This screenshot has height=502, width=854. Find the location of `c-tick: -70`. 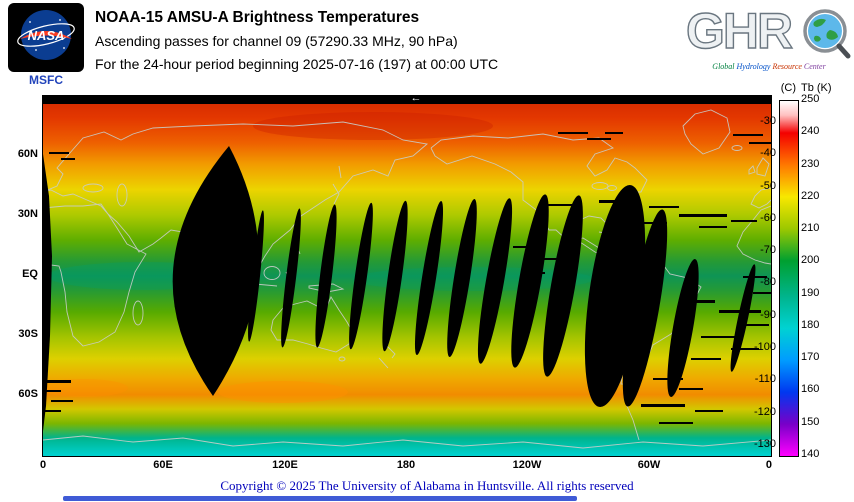

c-tick: -70 is located at coordinates (768, 250).